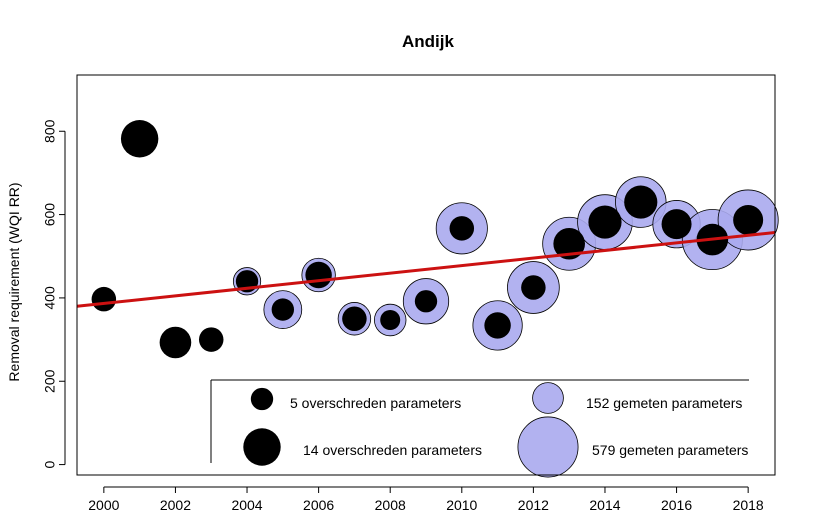  What do you see at coordinates (50, 464) in the screenshot?
I see `y-tick-label: 0` at bounding box center [50, 464].